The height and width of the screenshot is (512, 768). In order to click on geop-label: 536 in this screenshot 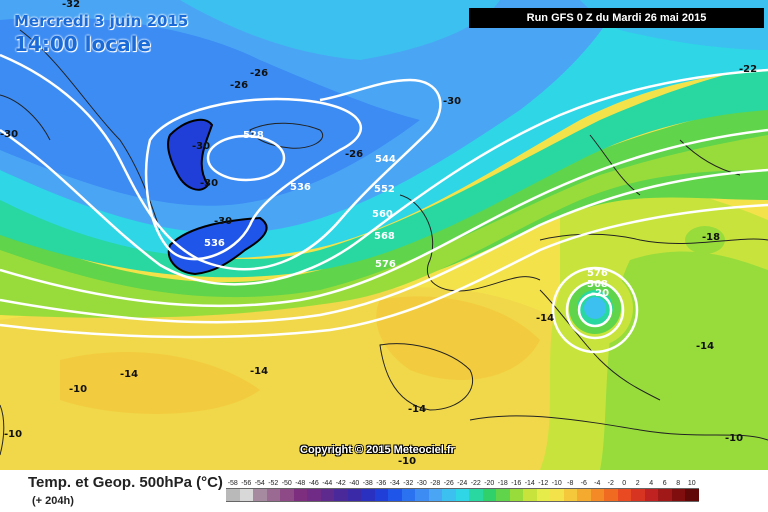, I will do `click(214, 243)`.